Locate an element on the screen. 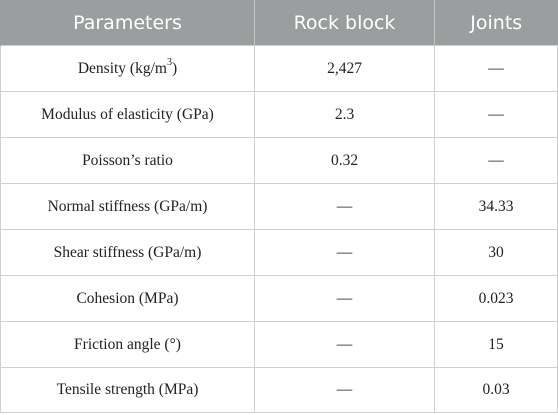 The height and width of the screenshot is (415, 558). parameter-cell: Shear stiffness (GPa/m) is located at coordinates (127, 252).